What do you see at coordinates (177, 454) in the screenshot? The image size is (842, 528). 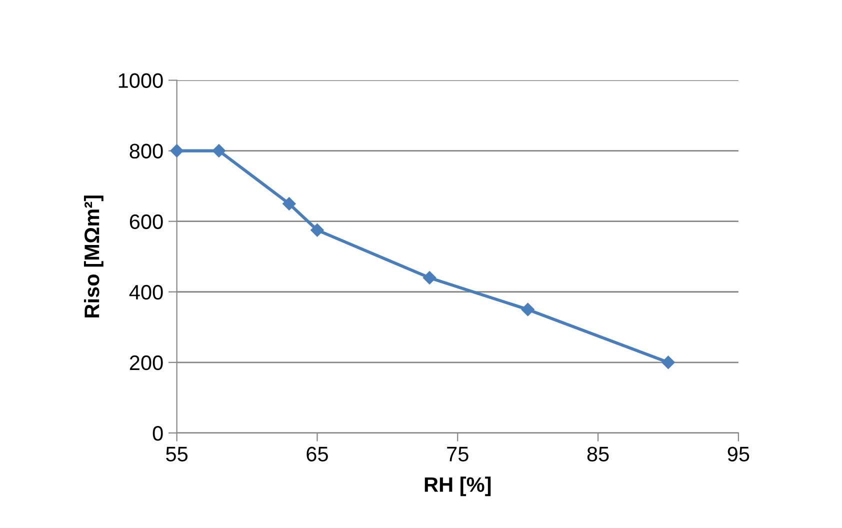 I see `x-tick-label: 55` at bounding box center [177, 454].